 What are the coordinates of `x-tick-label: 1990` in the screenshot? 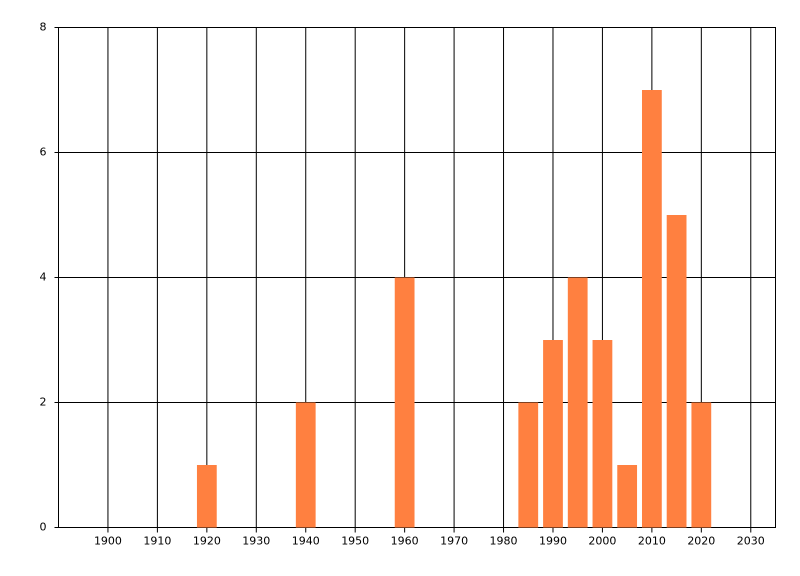 It's located at (553, 541).